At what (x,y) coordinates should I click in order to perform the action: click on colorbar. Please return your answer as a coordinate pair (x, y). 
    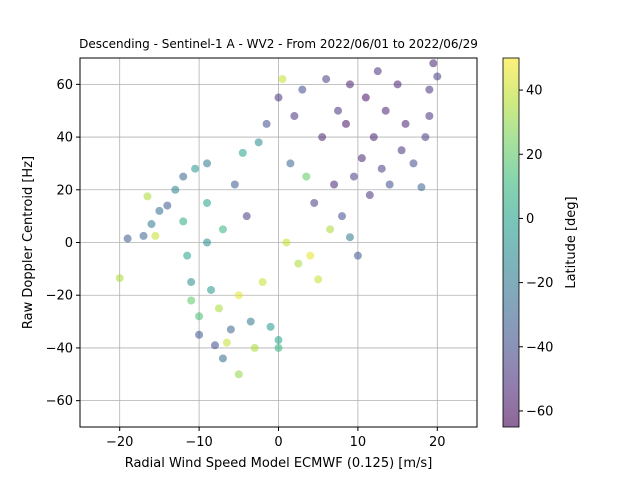
    Looking at the image, I should click on (511, 242).